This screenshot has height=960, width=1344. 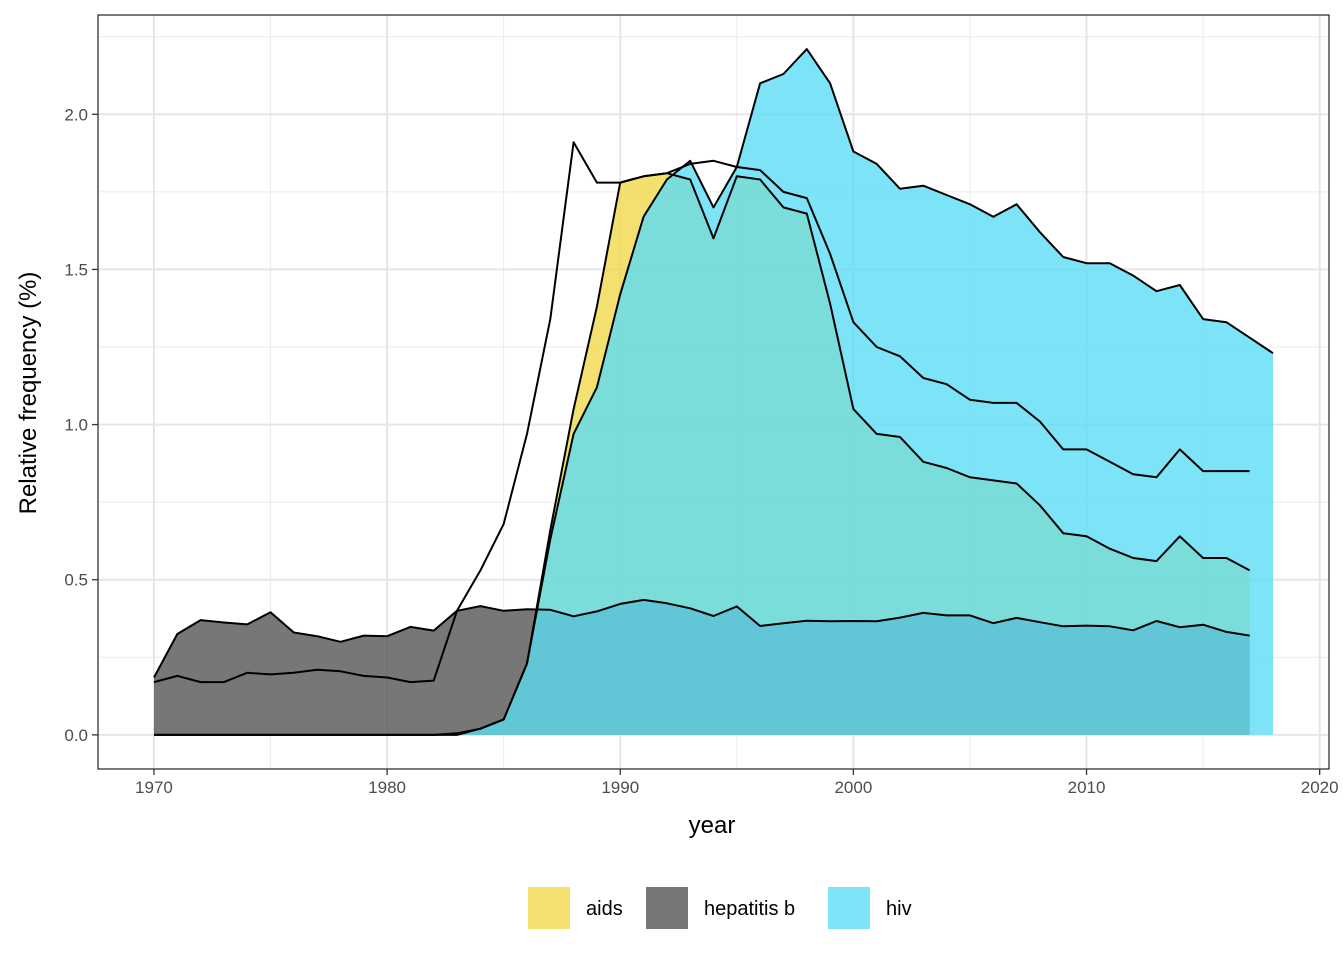 I want to click on x-axis-title: year, so click(x=712, y=825).